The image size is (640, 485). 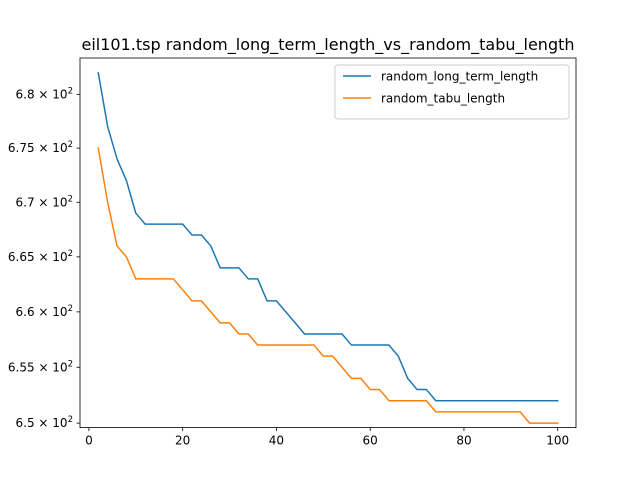 What do you see at coordinates (557, 441) in the screenshot?
I see `x-tick-label: 100` at bounding box center [557, 441].